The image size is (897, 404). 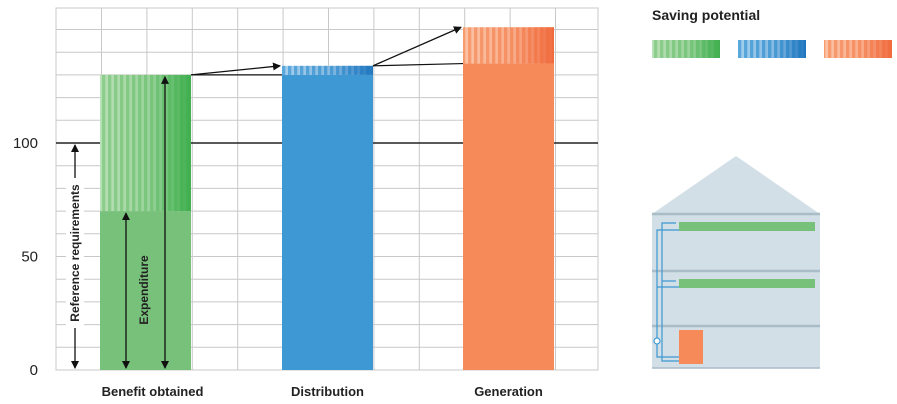 I want to click on bar-benefit-saving-shade, so click(x=145, y=143).